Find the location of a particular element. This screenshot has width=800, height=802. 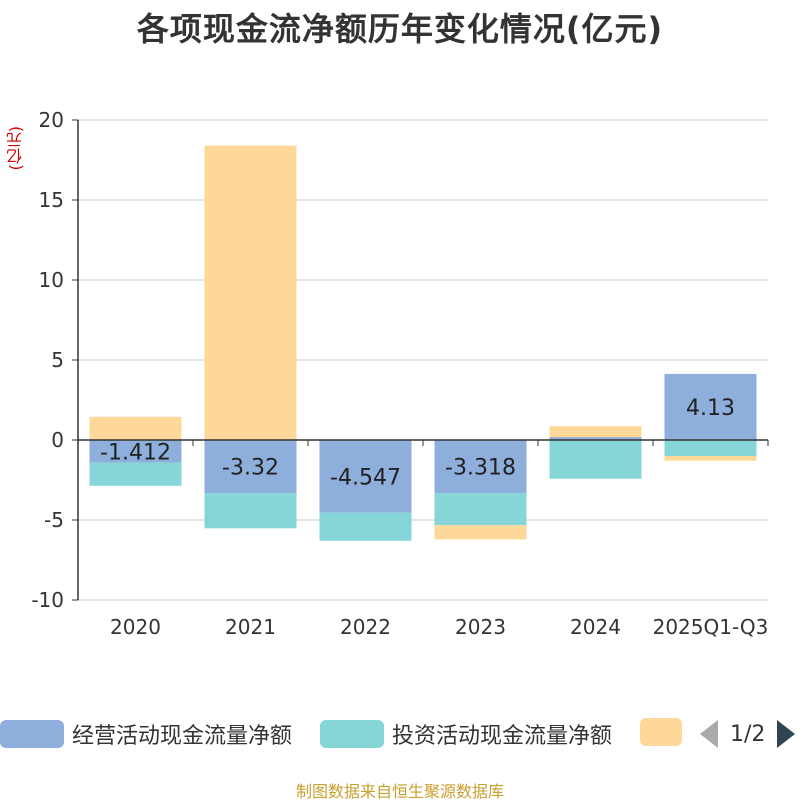

legend-label-operating: 经营活动现金流量净额 is located at coordinates (182, 736).